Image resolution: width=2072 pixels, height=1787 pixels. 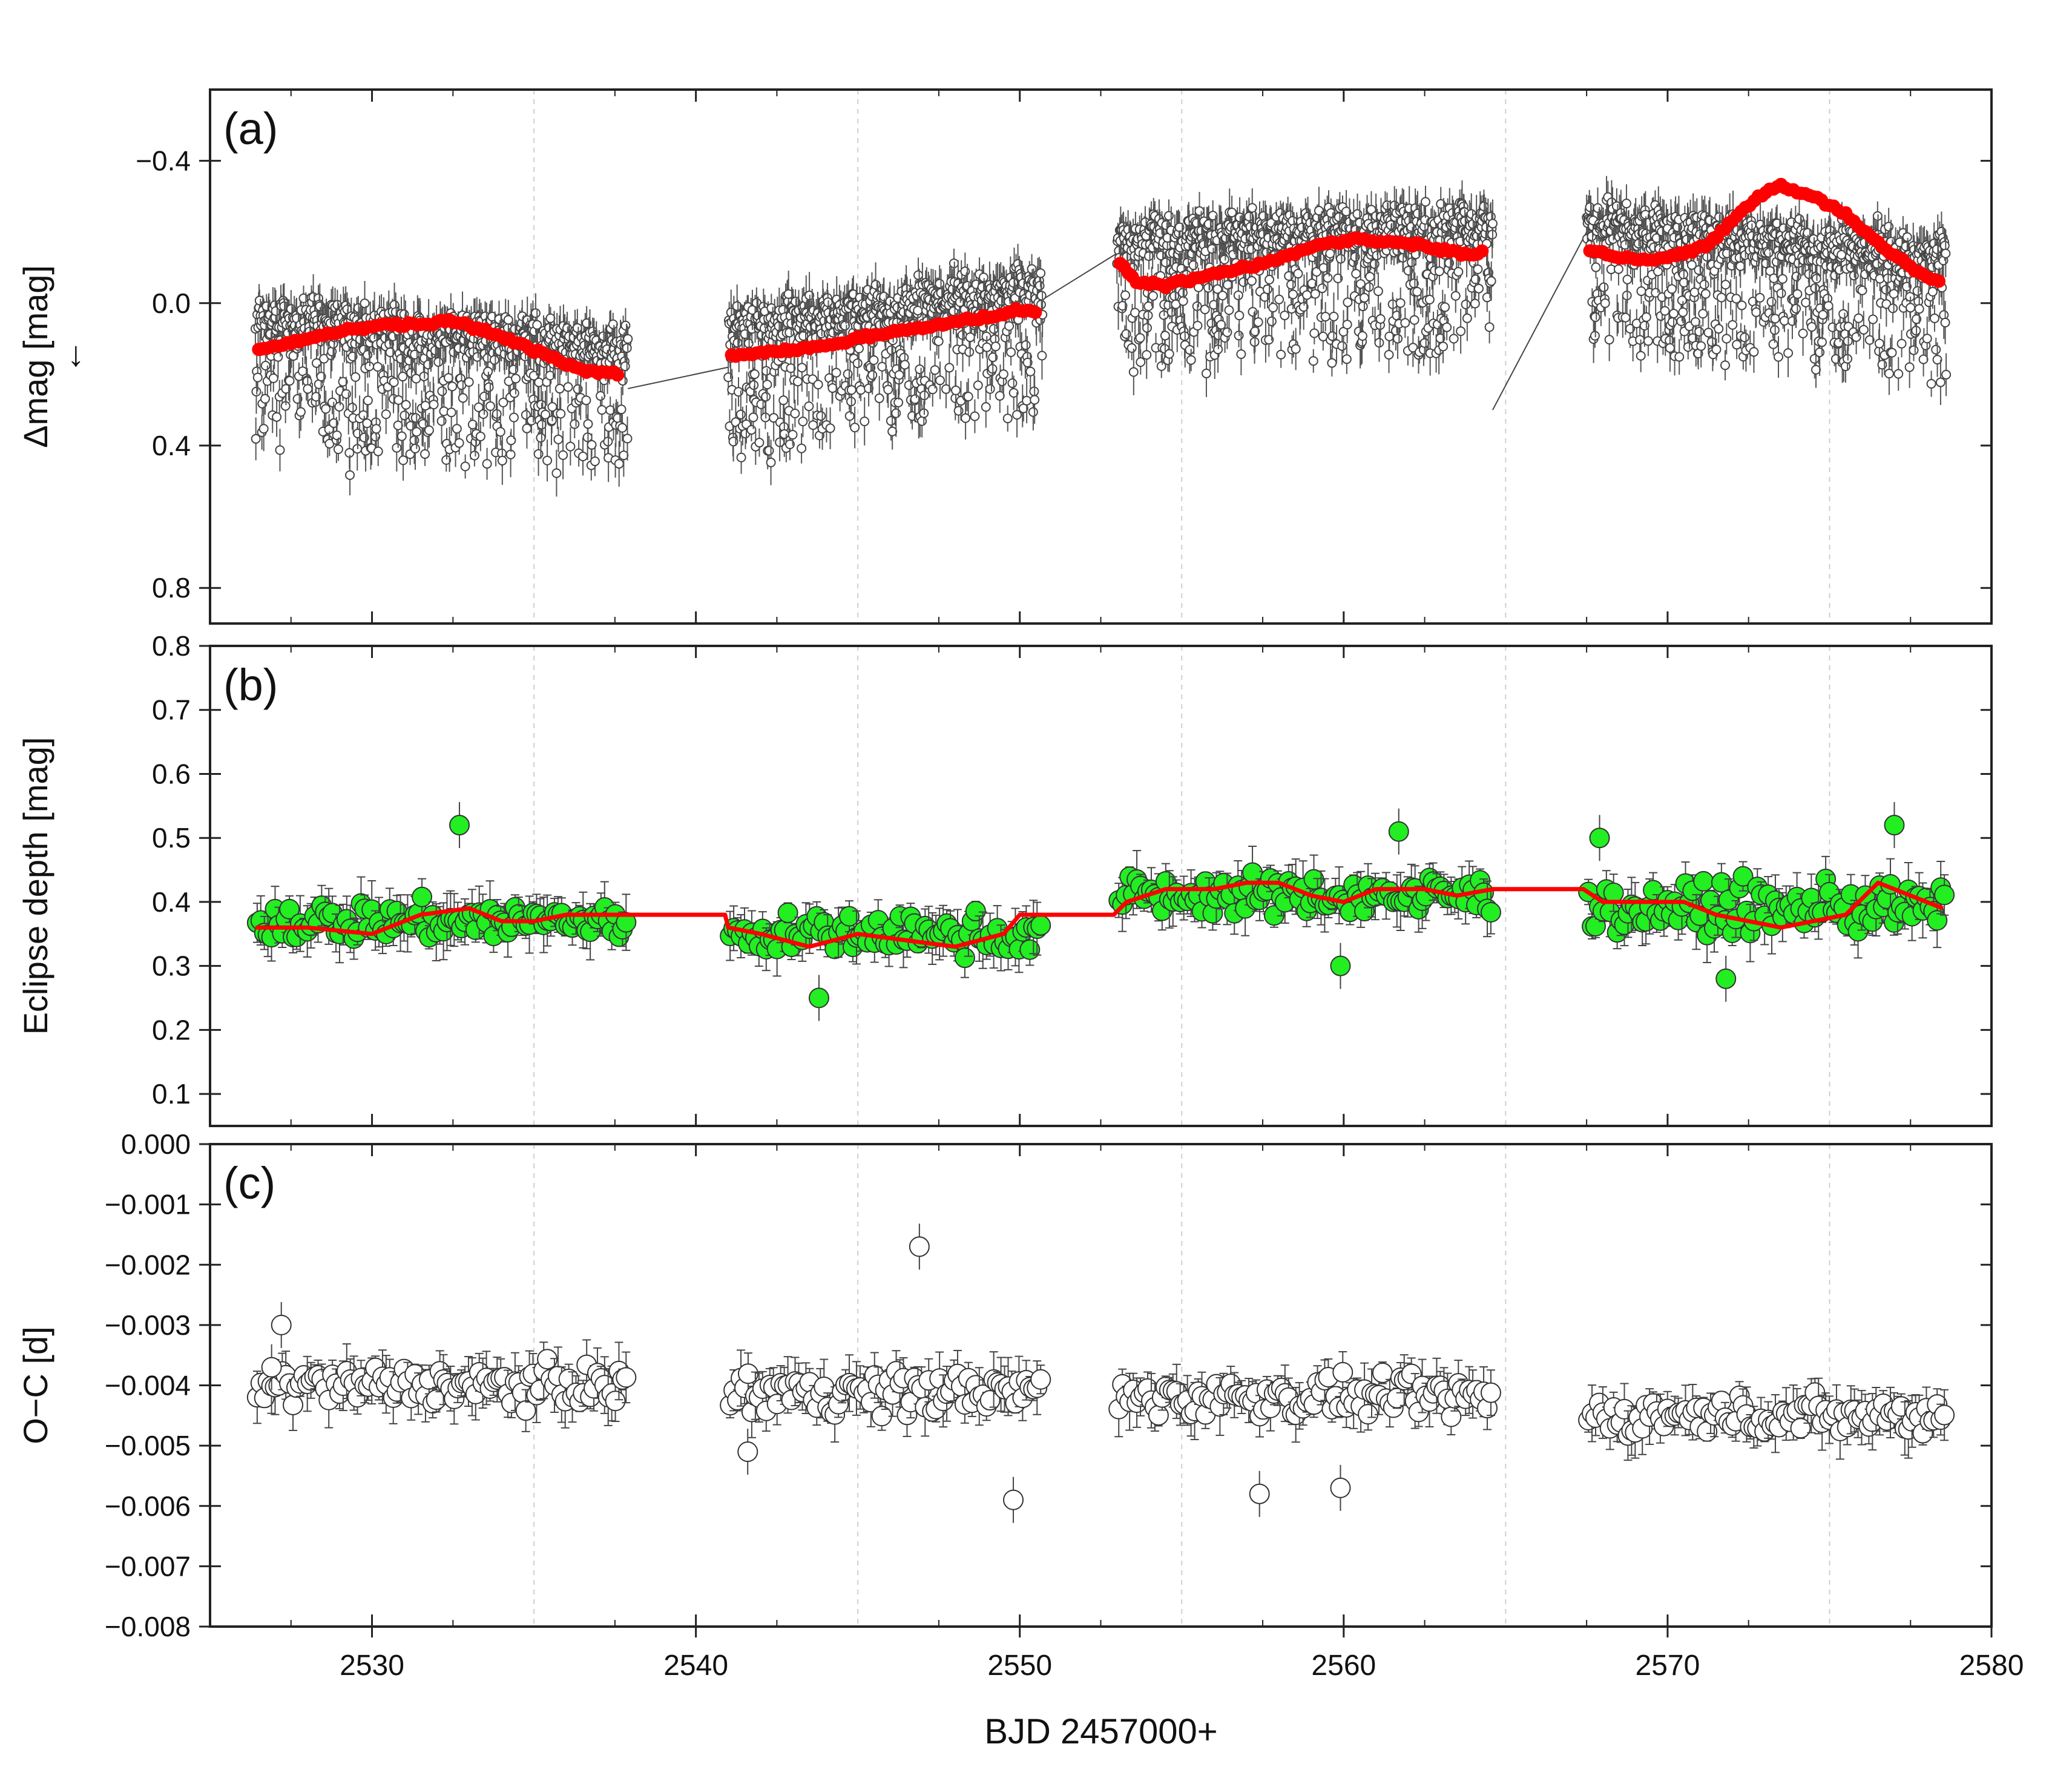 What do you see at coordinates (70, 357) in the screenshot?
I see `y-axis-arrow: ←` at bounding box center [70, 357].